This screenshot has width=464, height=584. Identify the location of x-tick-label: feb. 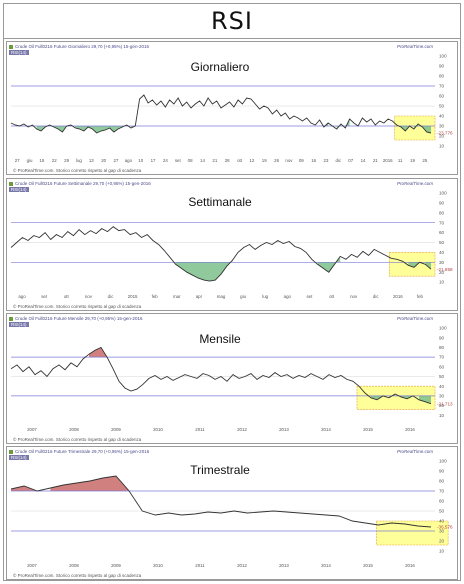
(155, 296).